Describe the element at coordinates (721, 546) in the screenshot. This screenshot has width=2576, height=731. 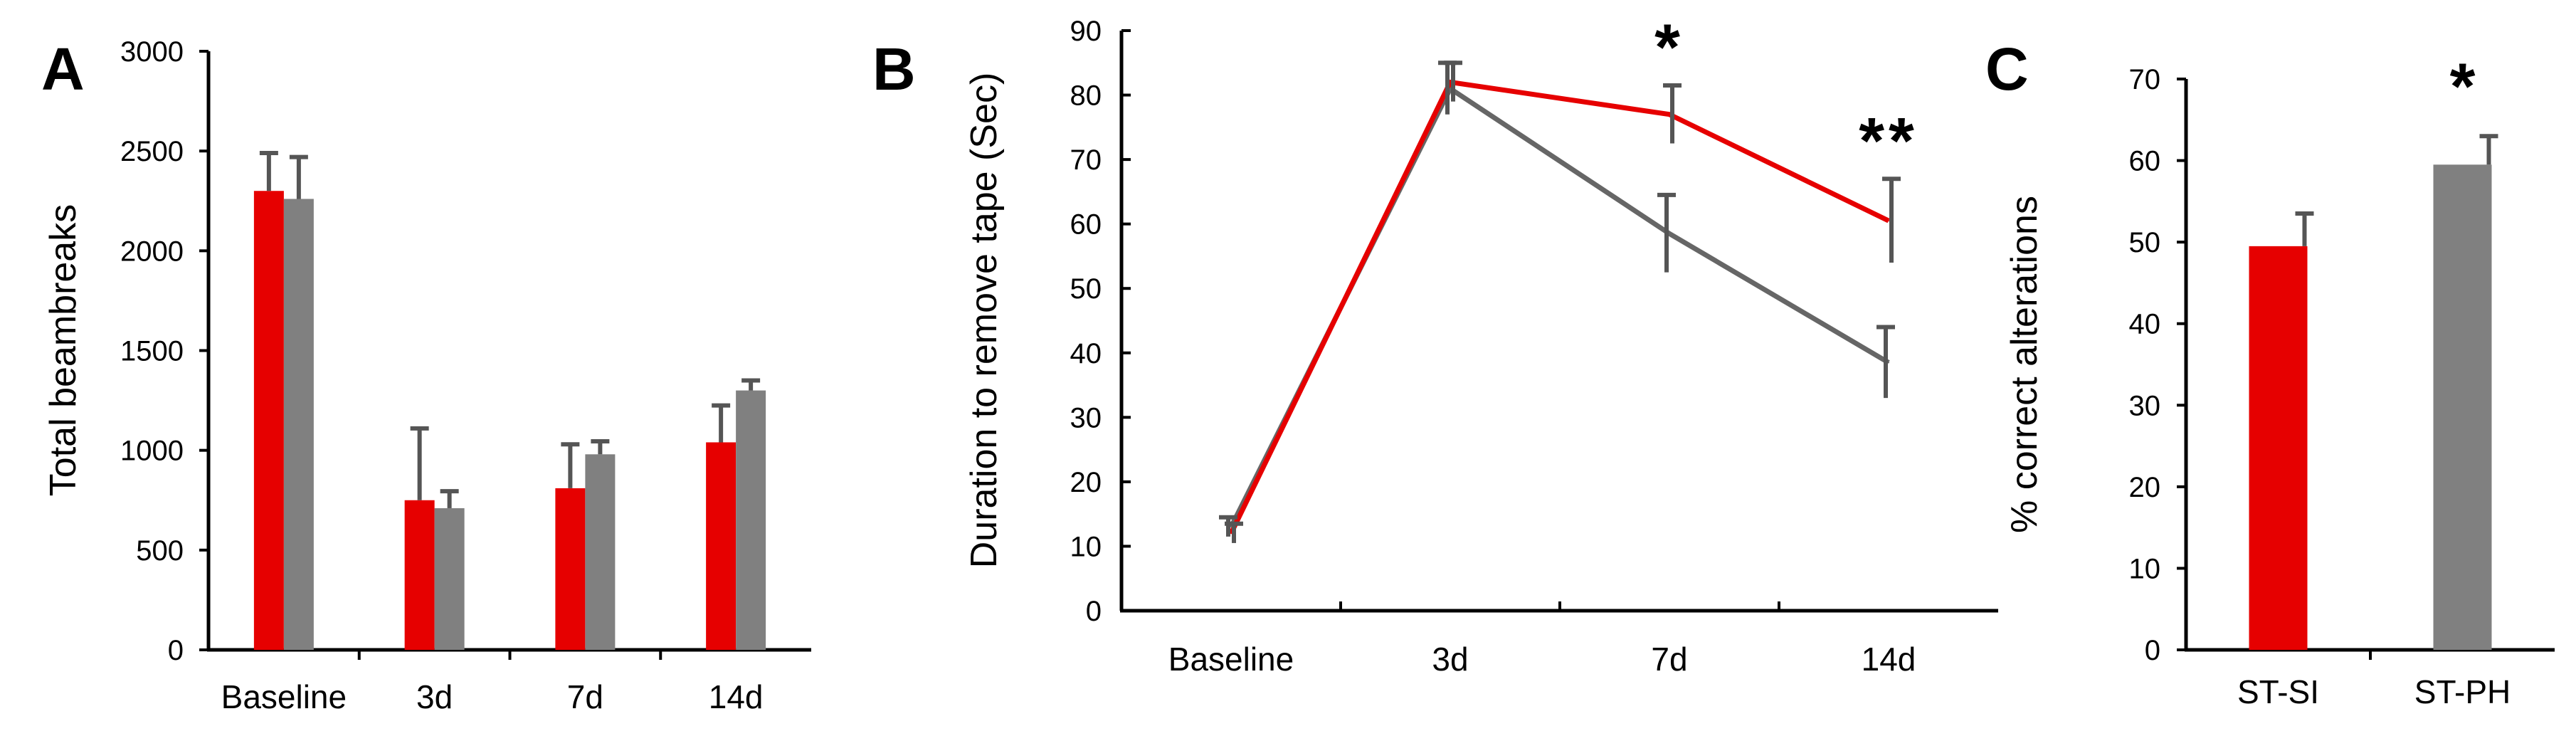
I see `bar-series-1-14d` at that location.